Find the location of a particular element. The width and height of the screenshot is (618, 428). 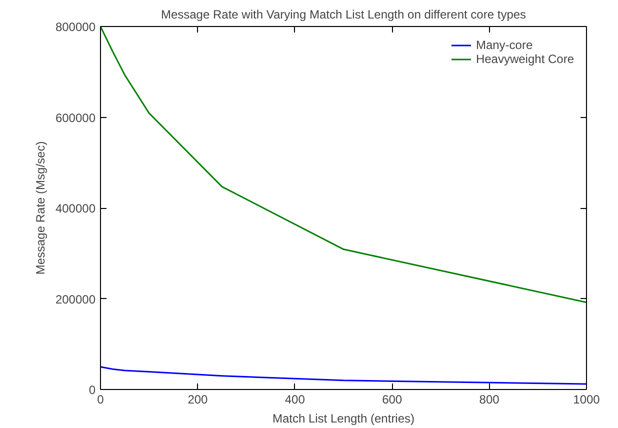

x-tick-label: 200 is located at coordinates (198, 399).